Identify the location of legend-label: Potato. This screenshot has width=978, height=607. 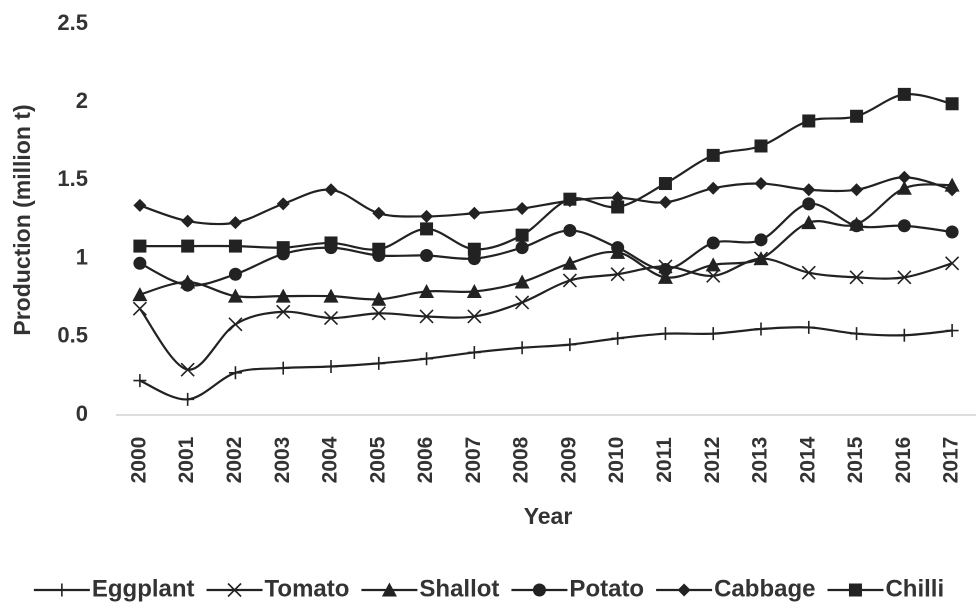
(606, 588).